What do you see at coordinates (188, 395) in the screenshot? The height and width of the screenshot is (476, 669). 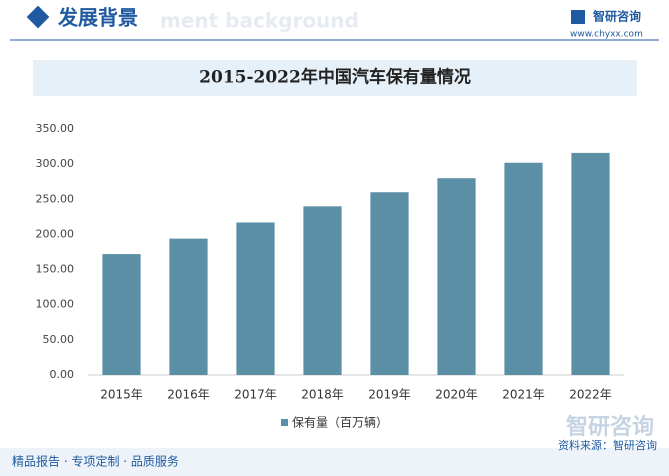 I see `x-tick-label: 2016年` at bounding box center [188, 395].